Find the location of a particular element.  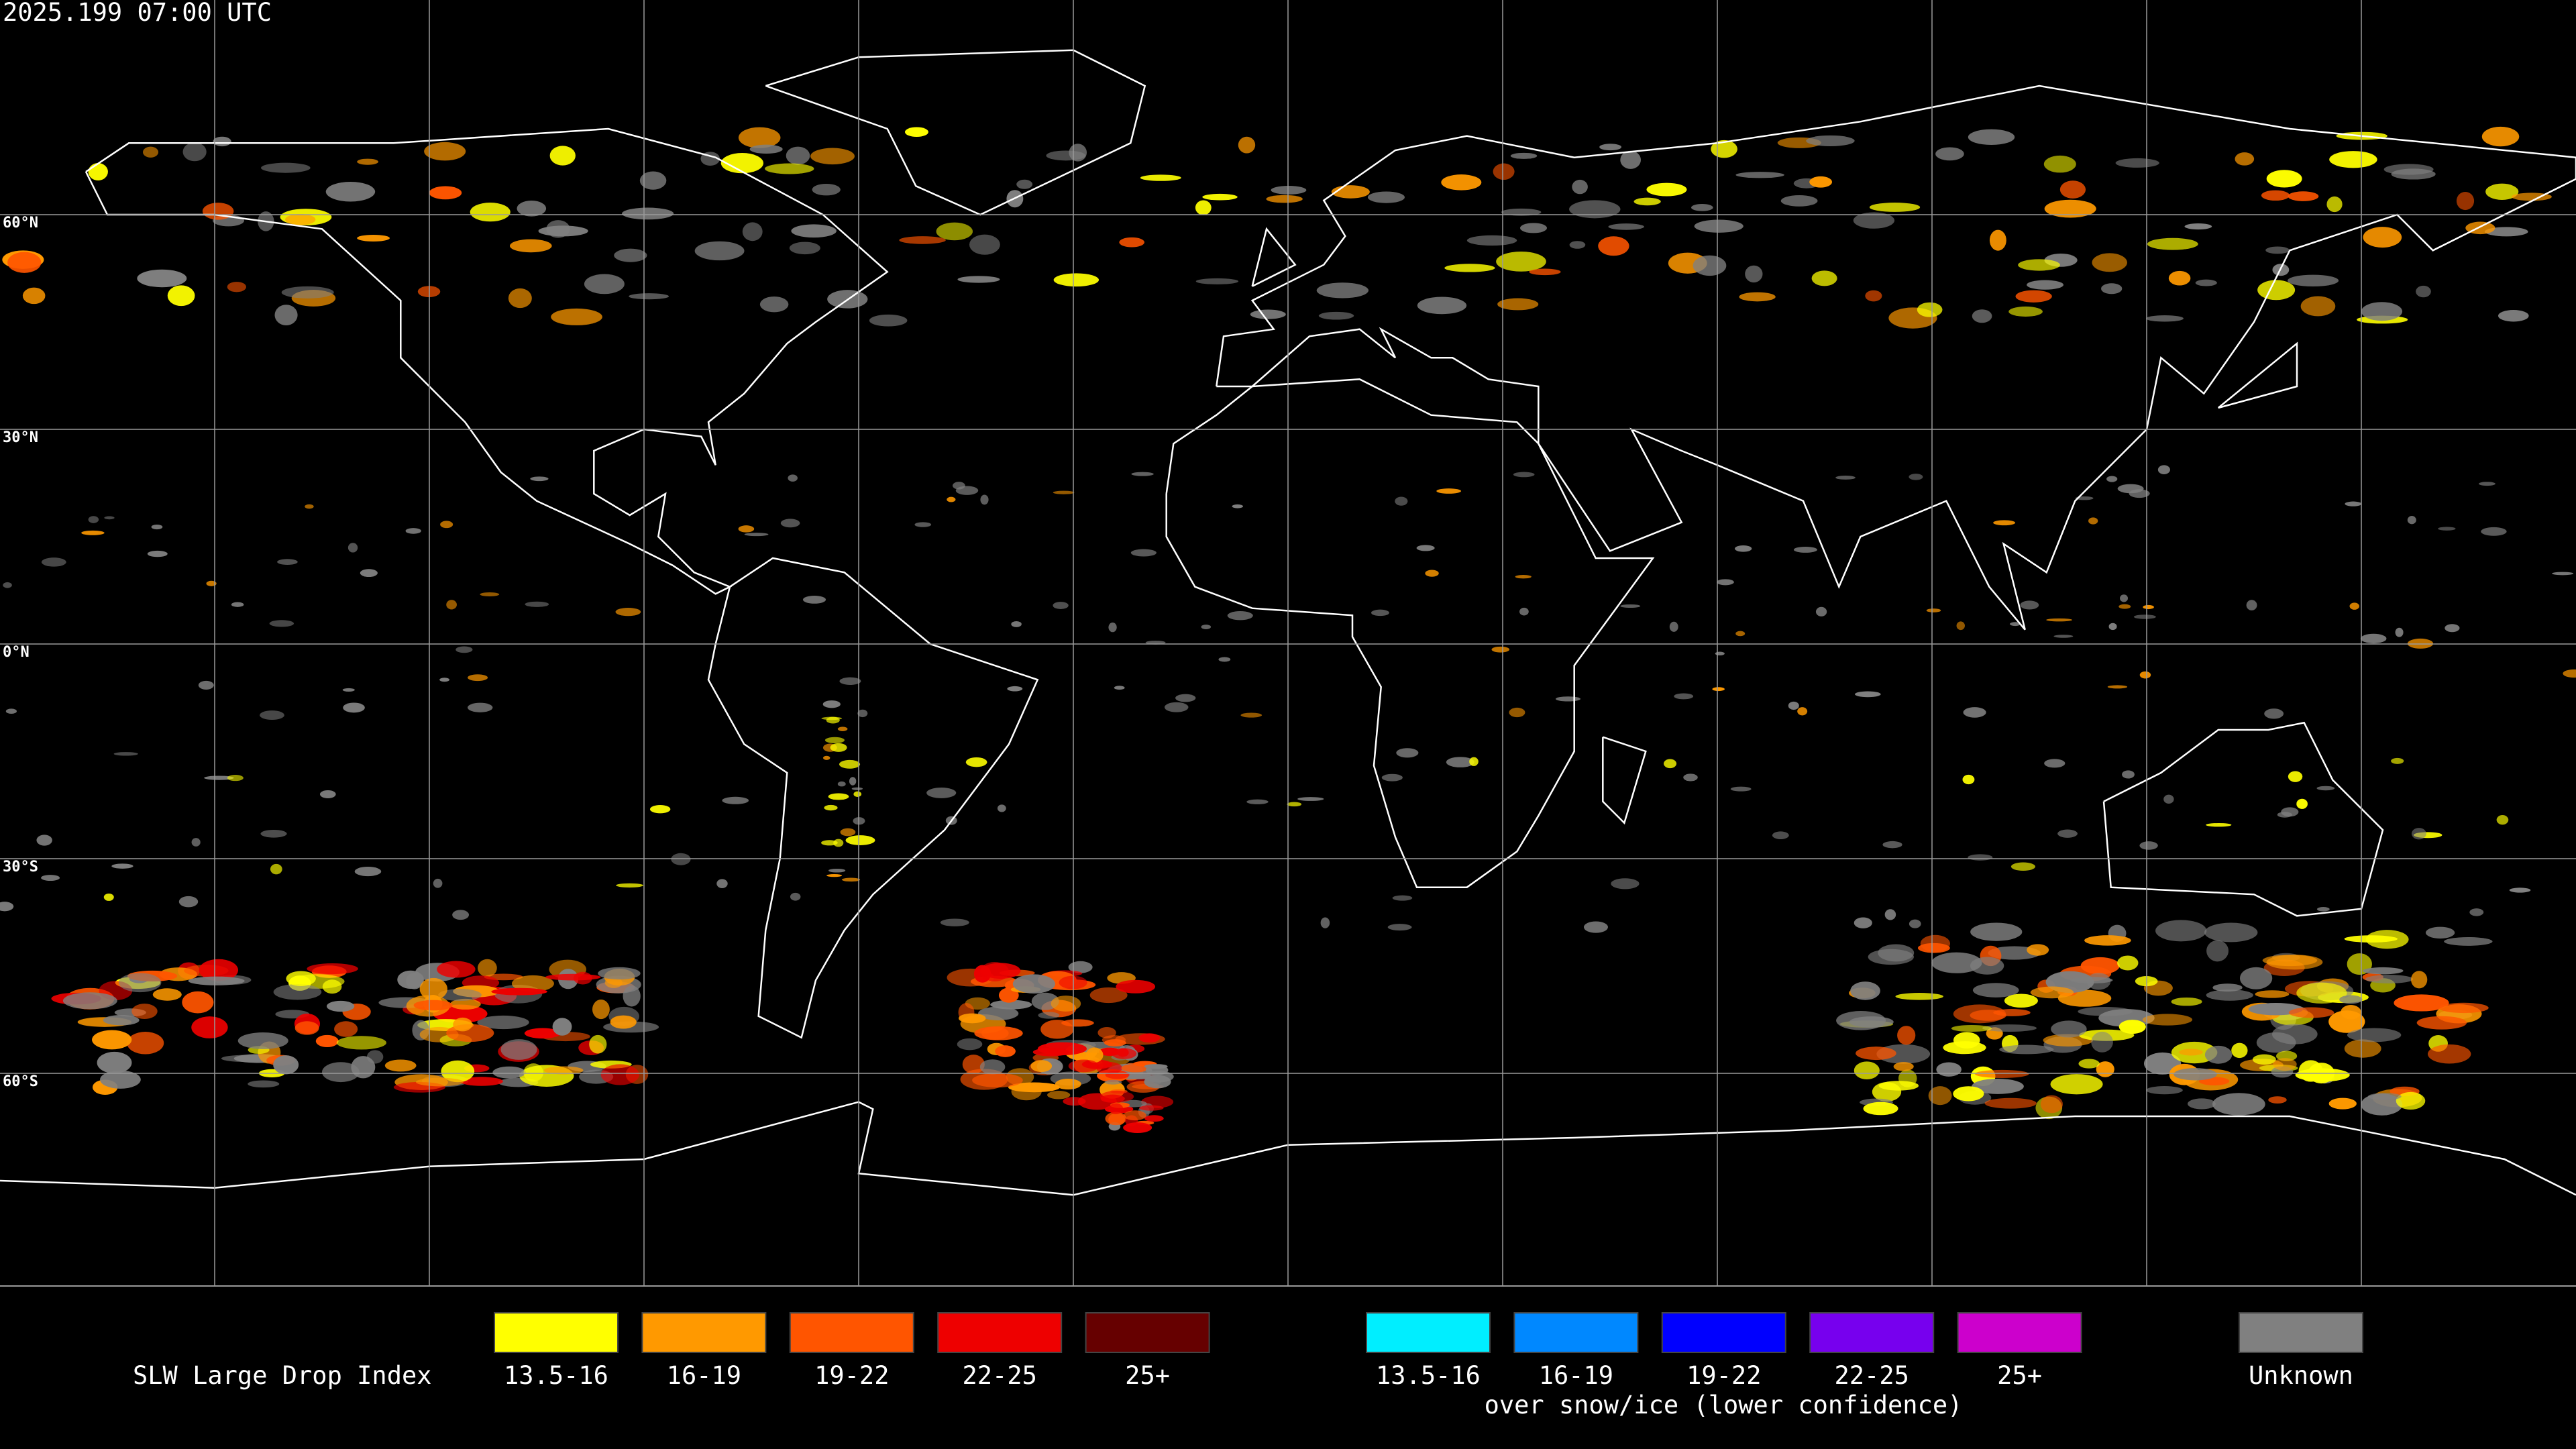

legend-swatch is located at coordinates (1147, 1332).